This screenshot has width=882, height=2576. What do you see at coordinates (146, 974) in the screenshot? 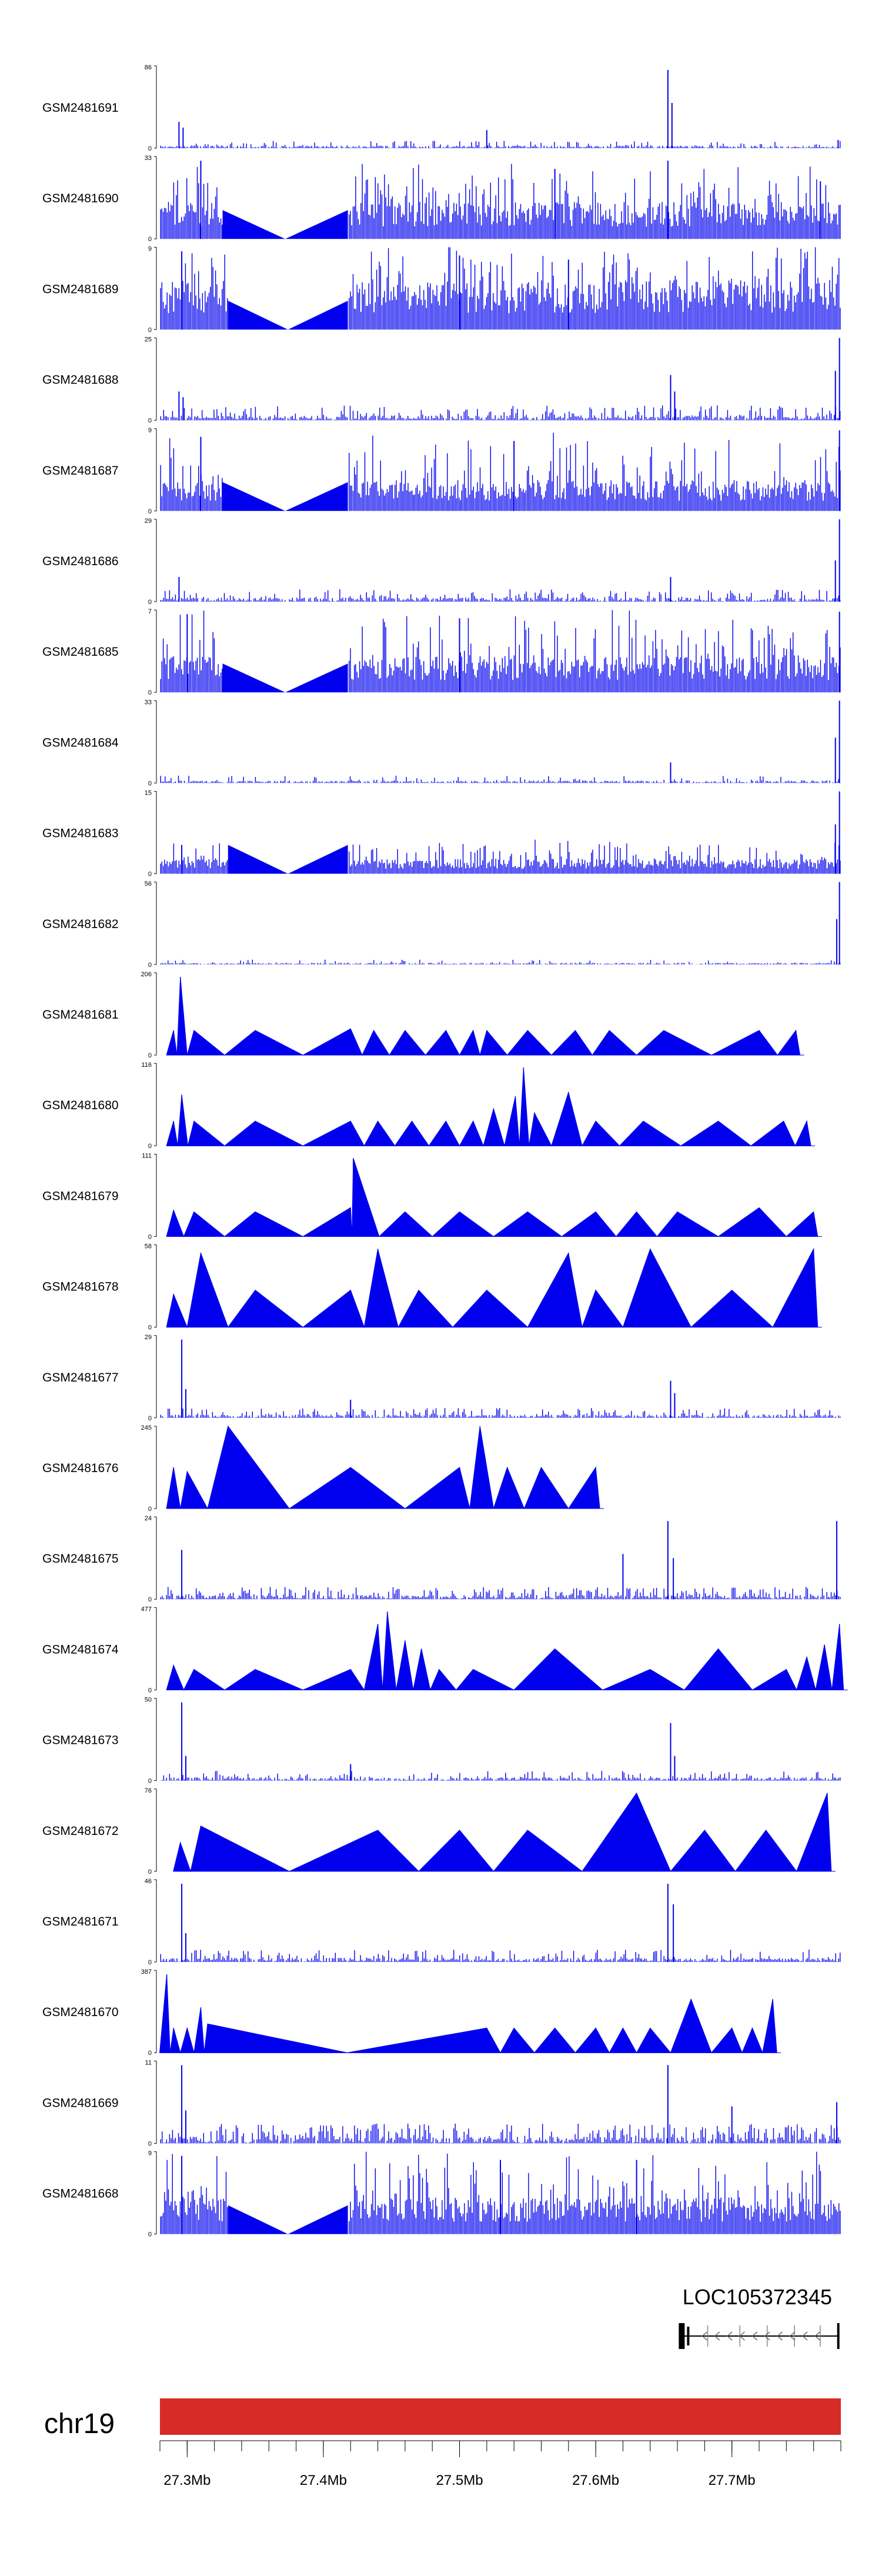
I see `y-max-label: 206` at bounding box center [146, 974].